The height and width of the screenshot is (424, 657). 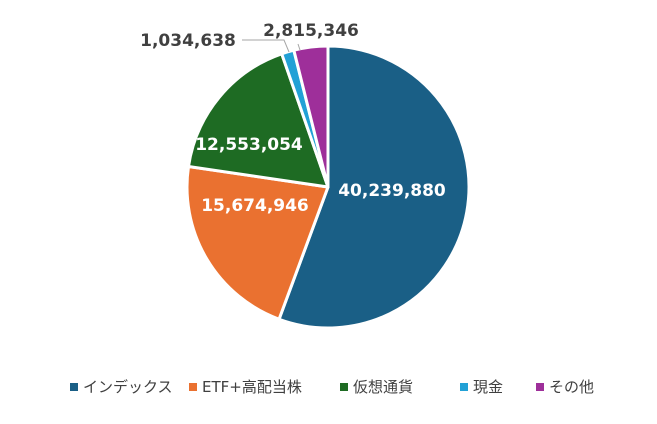 I want to click on data-label-5: 2,815,346, so click(x=311, y=31).